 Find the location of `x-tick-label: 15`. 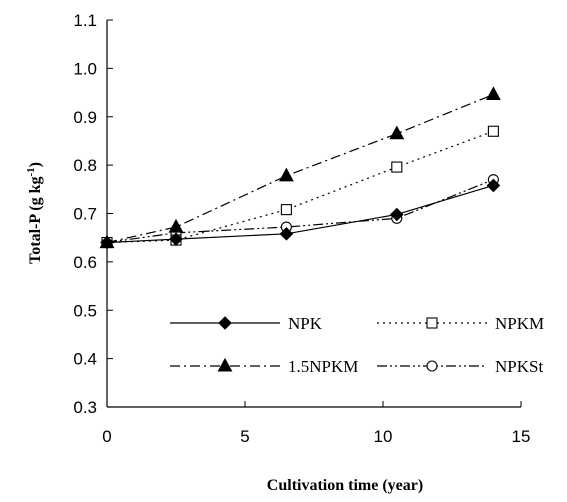

x-tick-label: 15 is located at coordinates (521, 436).